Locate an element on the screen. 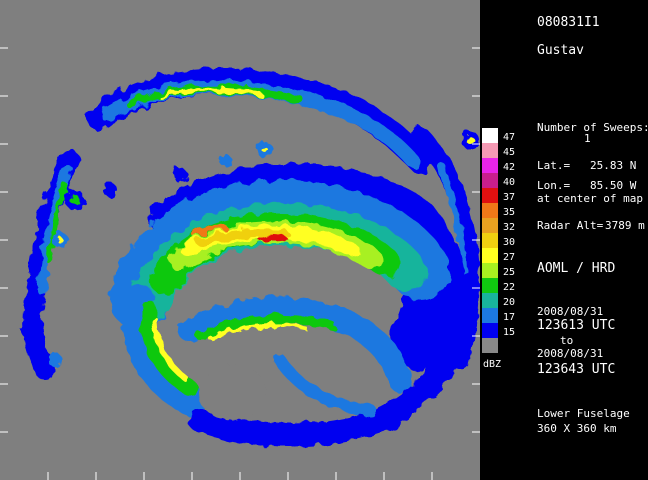 The height and width of the screenshot is (480, 648). legend-label: 17 is located at coordinates (509, 317).